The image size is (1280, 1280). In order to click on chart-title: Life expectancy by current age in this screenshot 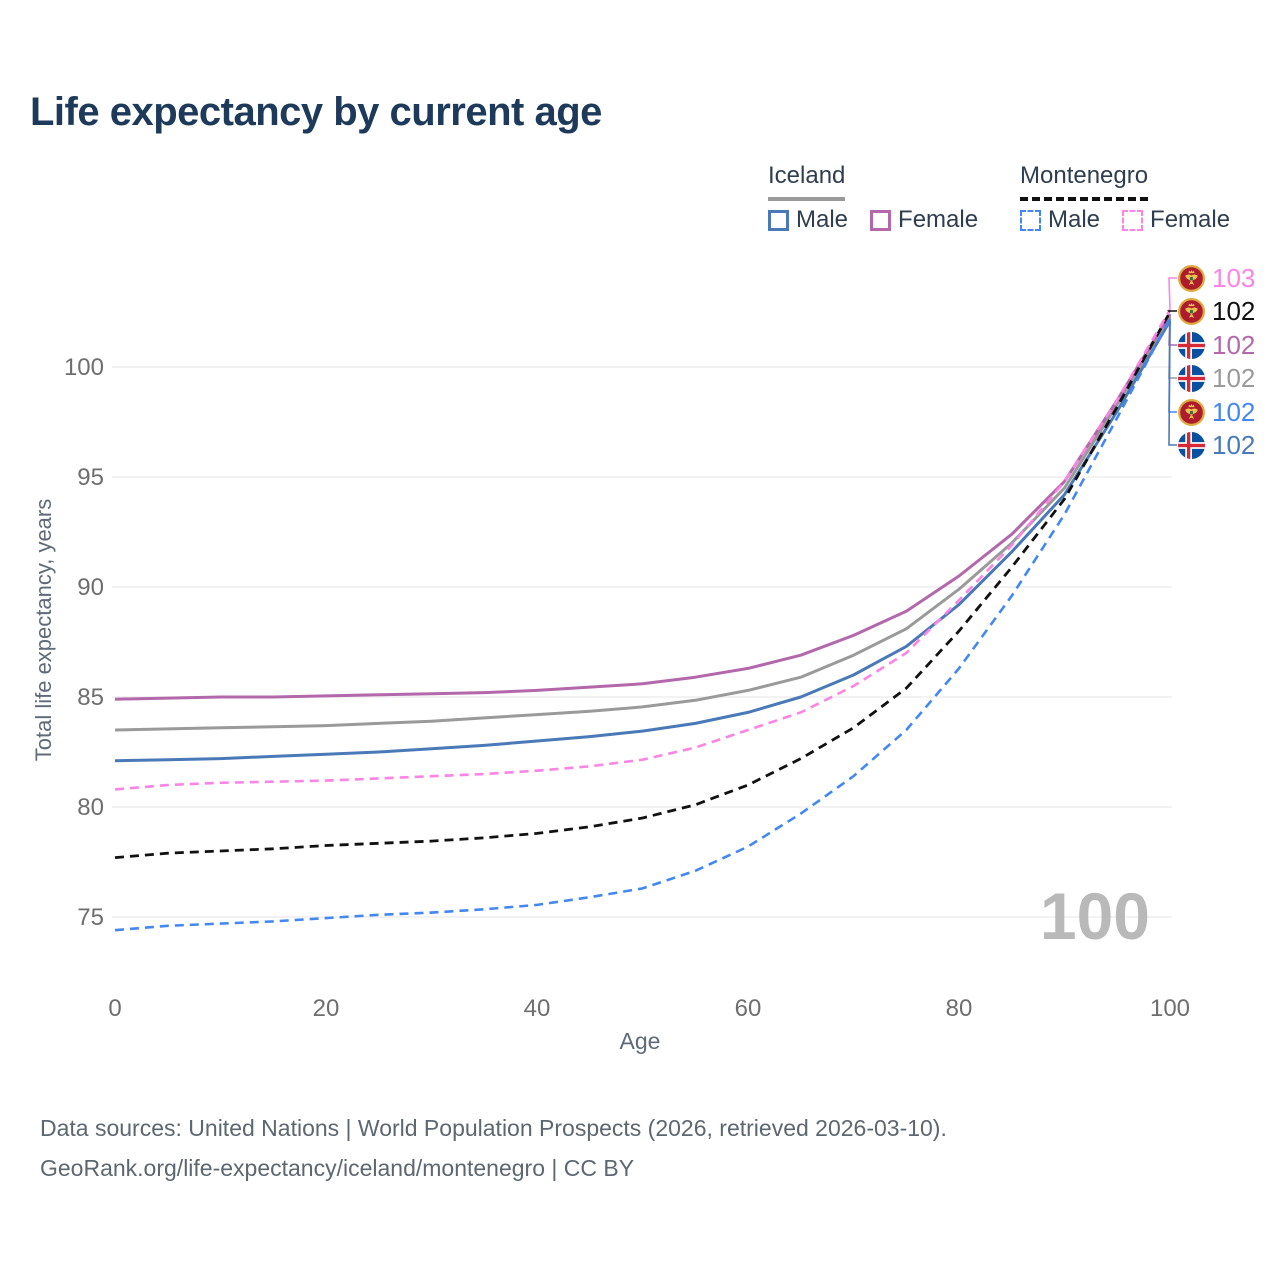, I will do `click(316, 112)`.